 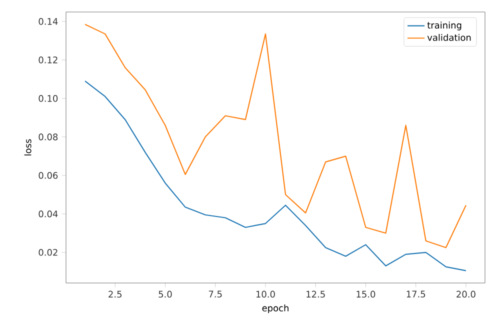 I want to click on x-tick-label: 2.5, so click(x=115, y=294).